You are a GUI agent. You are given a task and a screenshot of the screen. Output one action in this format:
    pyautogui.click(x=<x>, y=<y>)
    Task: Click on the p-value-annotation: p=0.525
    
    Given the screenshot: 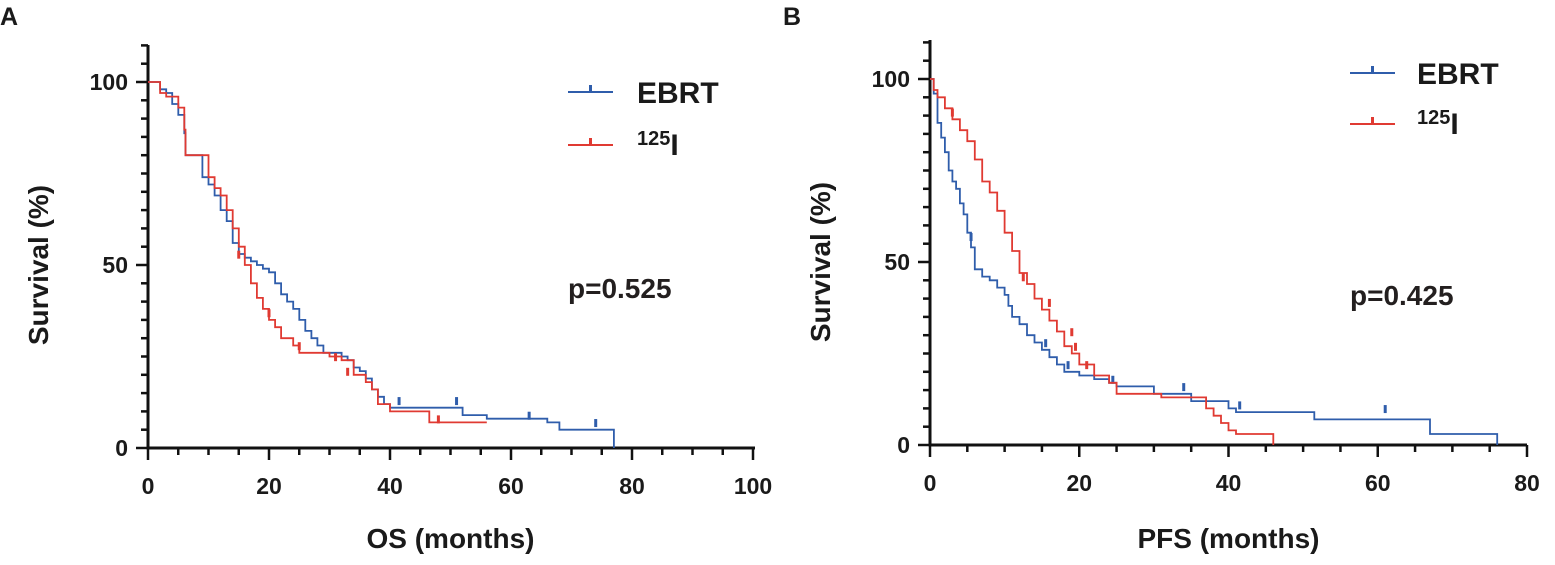 What is the action you would take?
    pyautogui.click(x=620, y=288)
    